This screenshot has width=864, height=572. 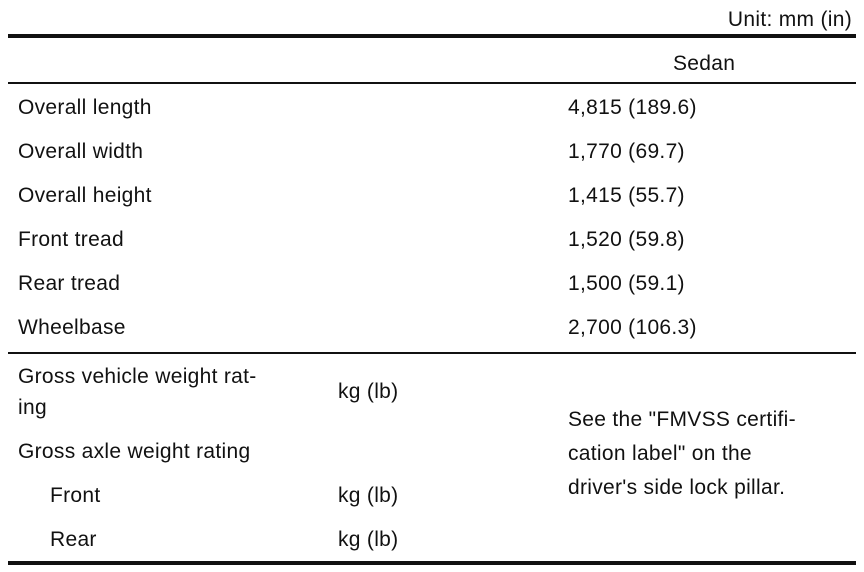 What do you see at coordinates (626, 195) in the screenshot?
I see `row-value-overall-height: 1,415 (55.7)` at bounding box center [626, 195].